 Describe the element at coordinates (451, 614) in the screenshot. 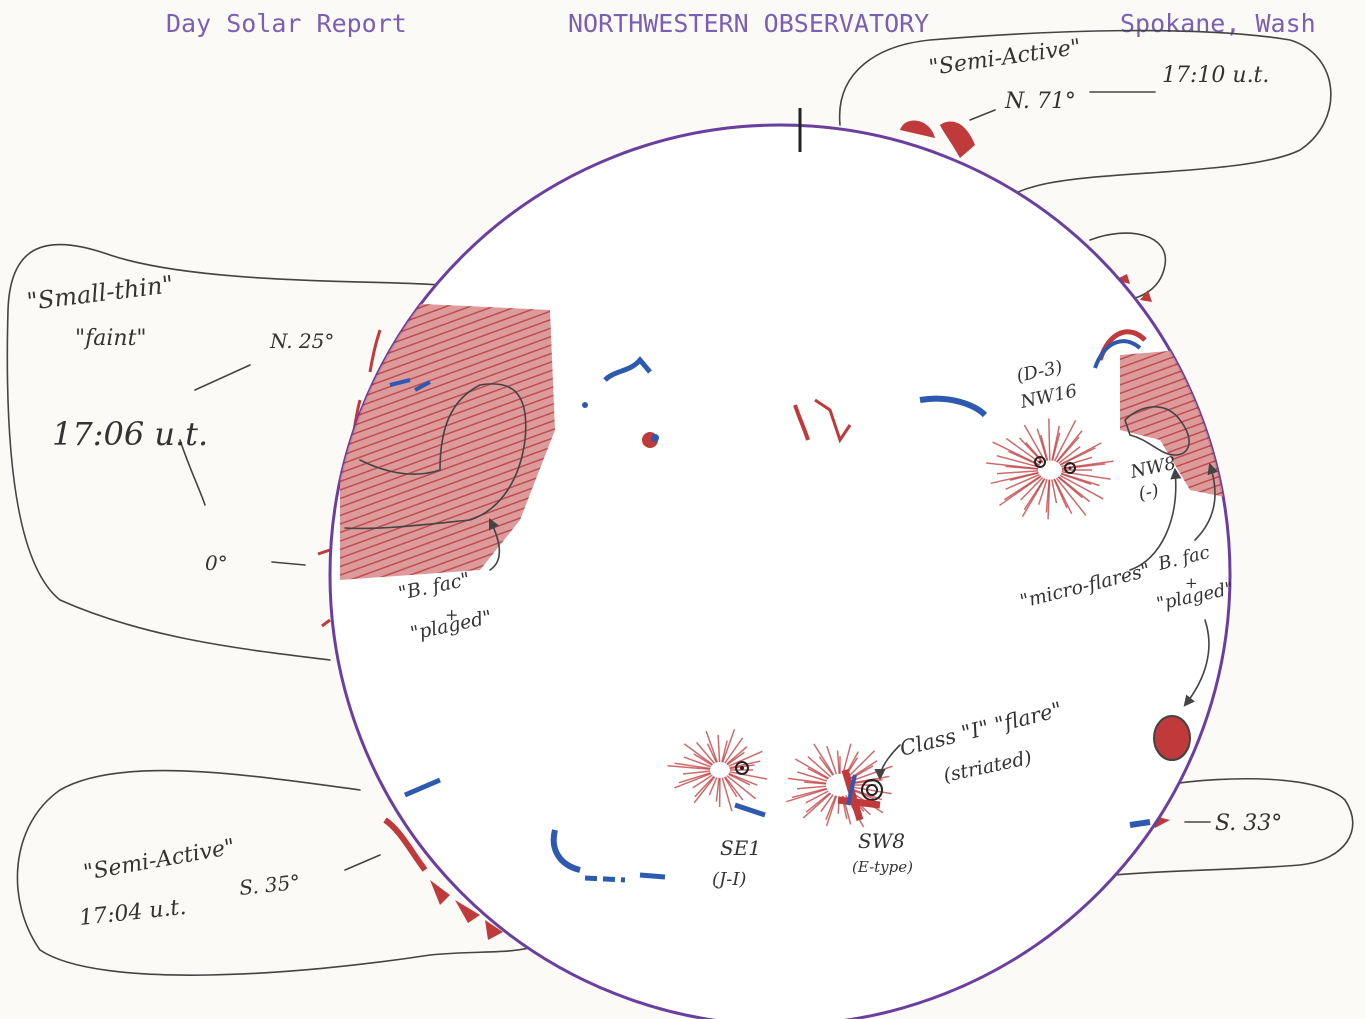

I see `east-plage-line2: +` at that location.